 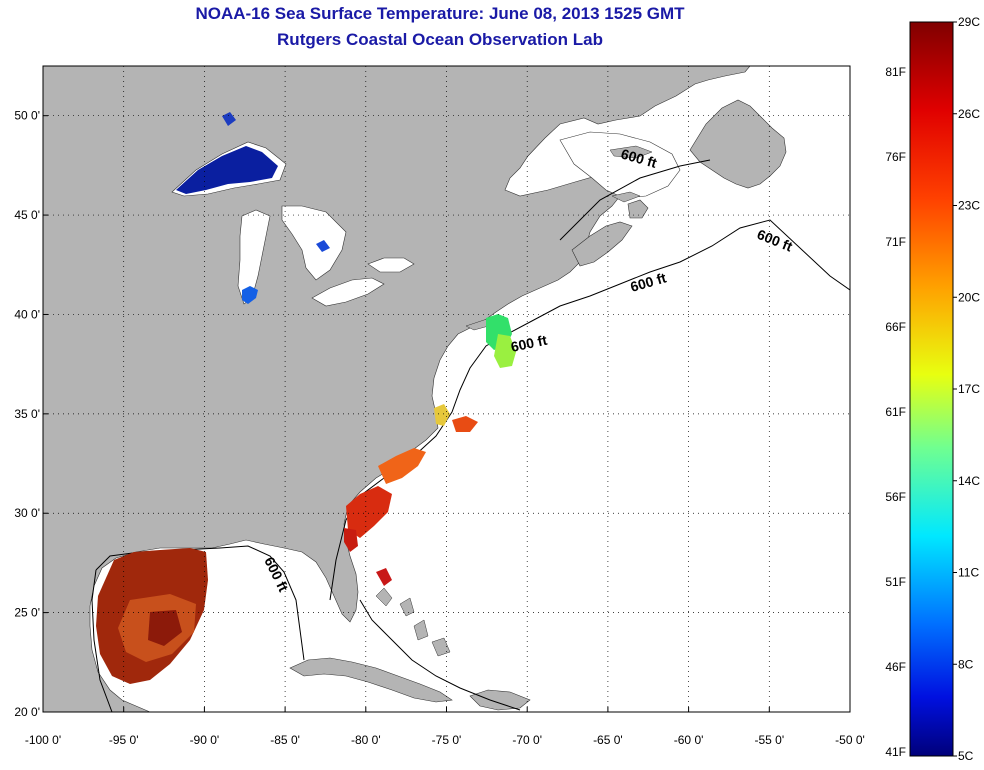 What do you see at coordinates (626, 197) in the screenshot?
I see `land-pei` at bounding box center [626, 197].